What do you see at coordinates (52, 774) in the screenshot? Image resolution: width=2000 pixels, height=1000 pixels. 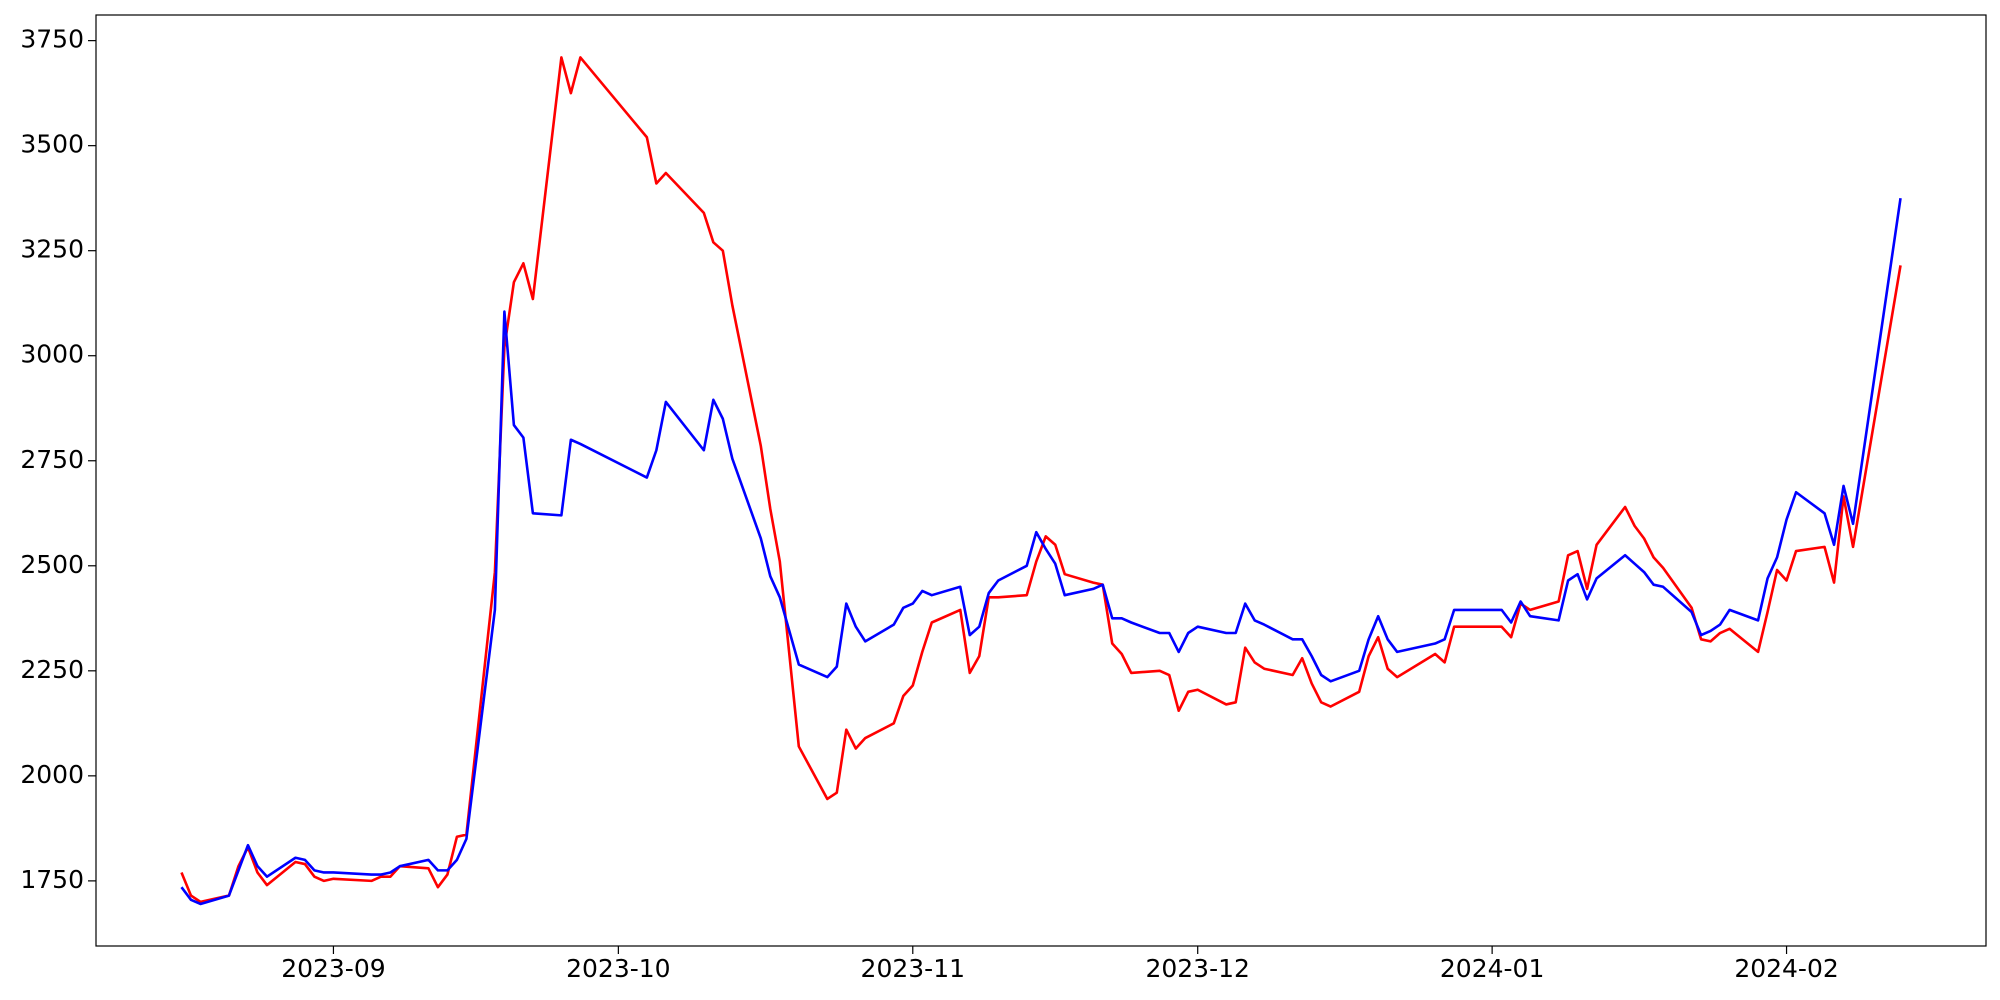 I see `y-tick-label: 2000` at bounding box center [52, 774].